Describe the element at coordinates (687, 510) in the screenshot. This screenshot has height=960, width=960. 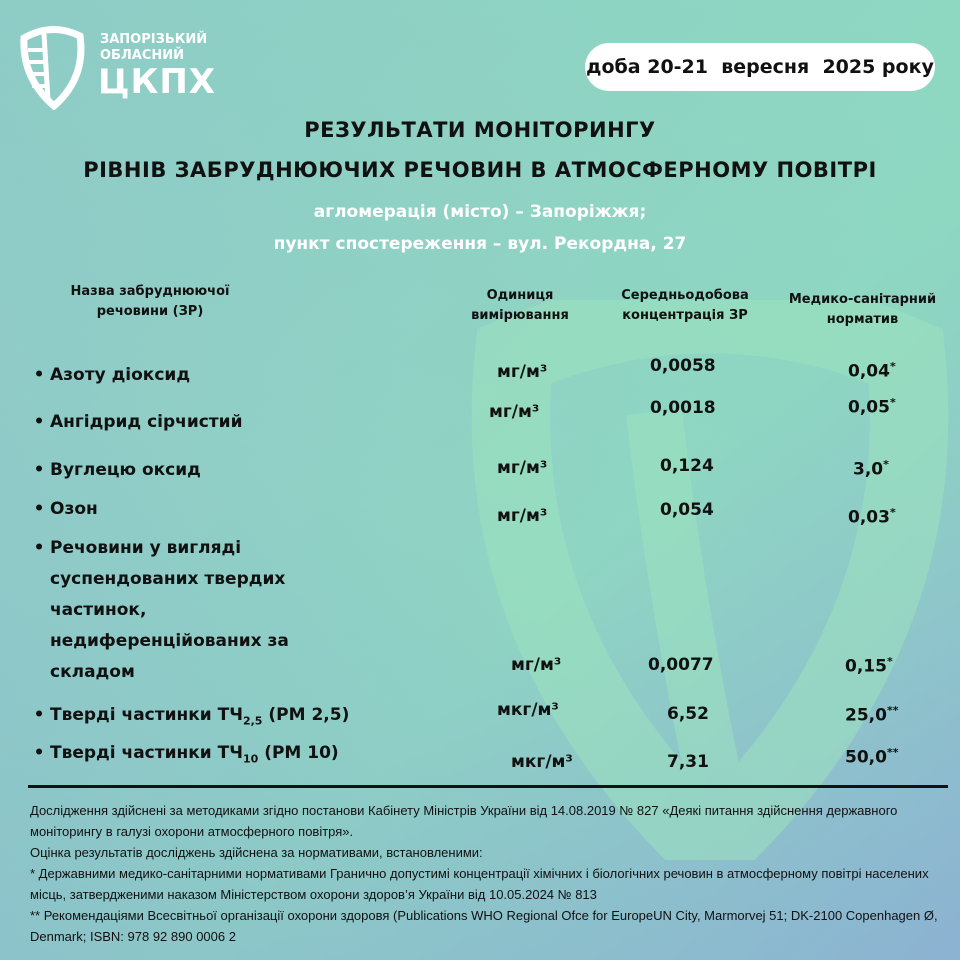
I see `concentration: 0,054` at that location.